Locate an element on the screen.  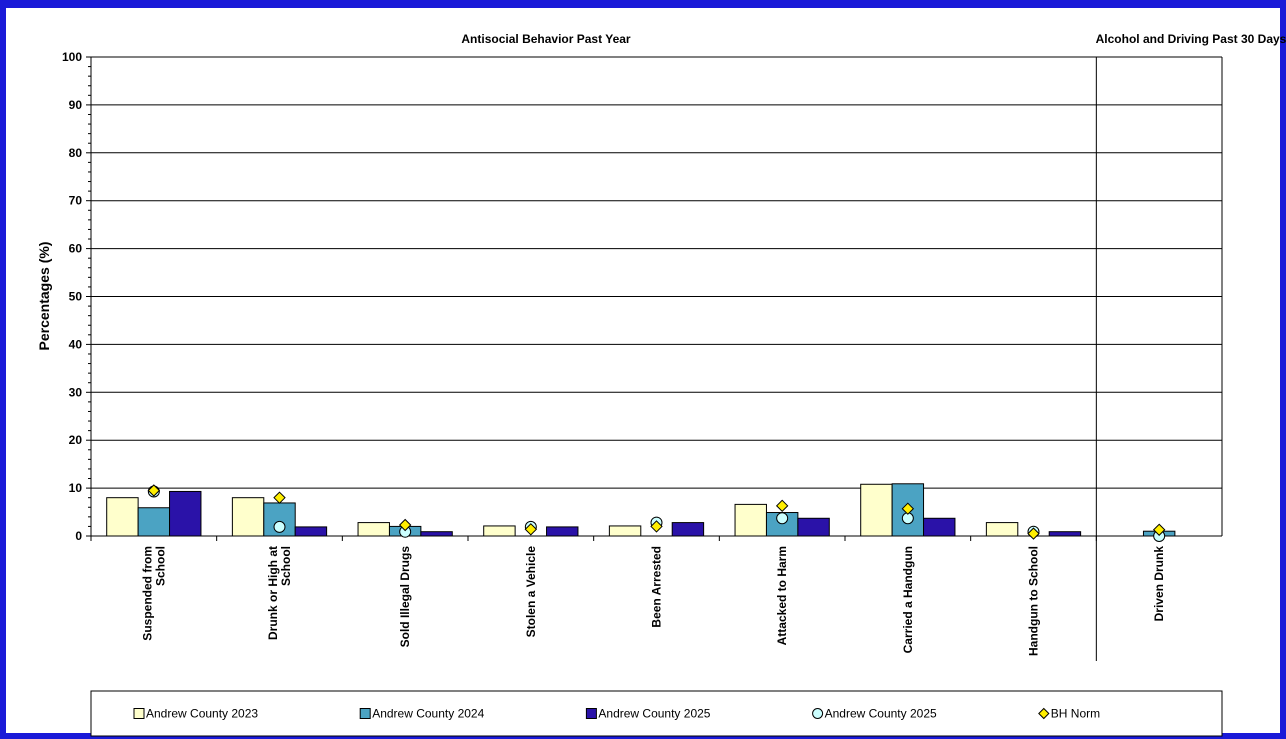
y-tick-label-80: 80 is located at coordinates (76, 153).